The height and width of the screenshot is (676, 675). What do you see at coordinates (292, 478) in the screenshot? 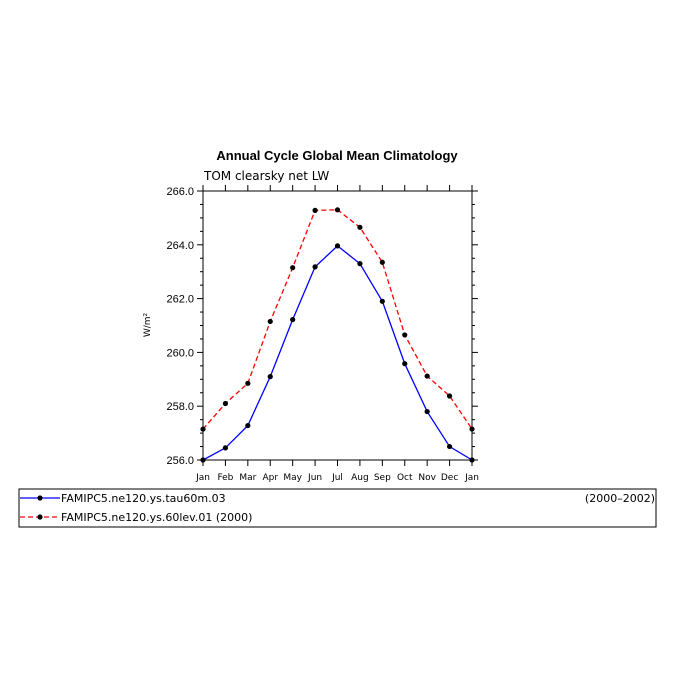
I see `x-tick-label: May` at bounding box center [292, 478].